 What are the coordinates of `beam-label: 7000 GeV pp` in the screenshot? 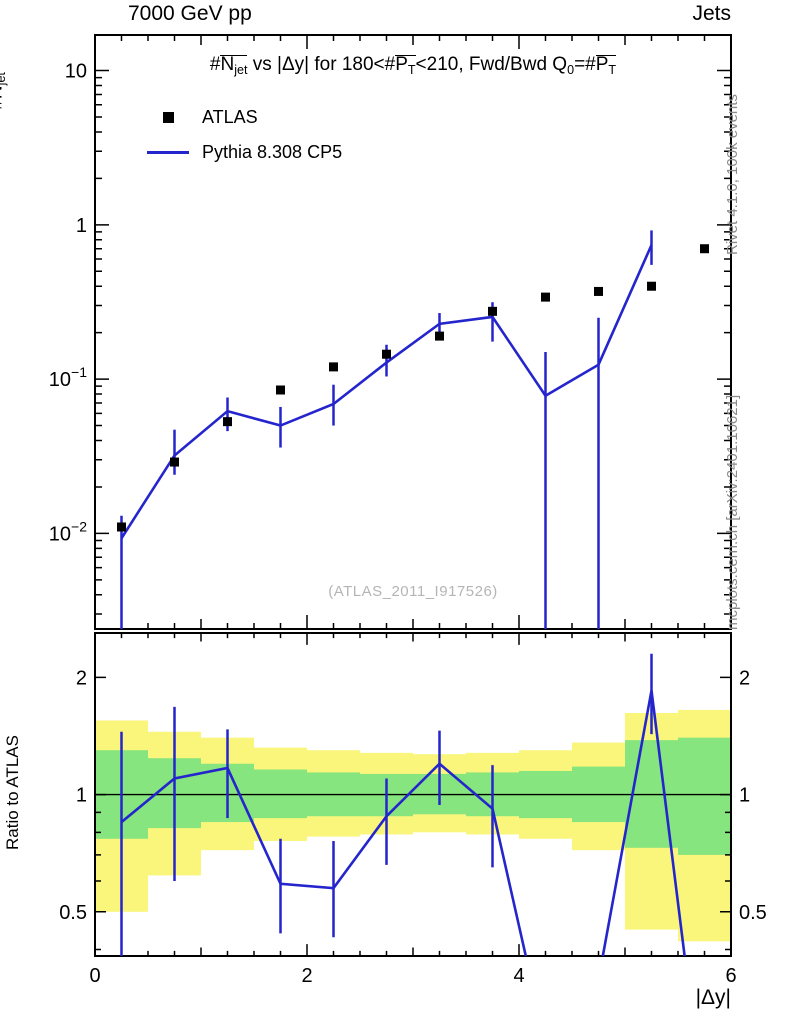 It's located at (190, 13).